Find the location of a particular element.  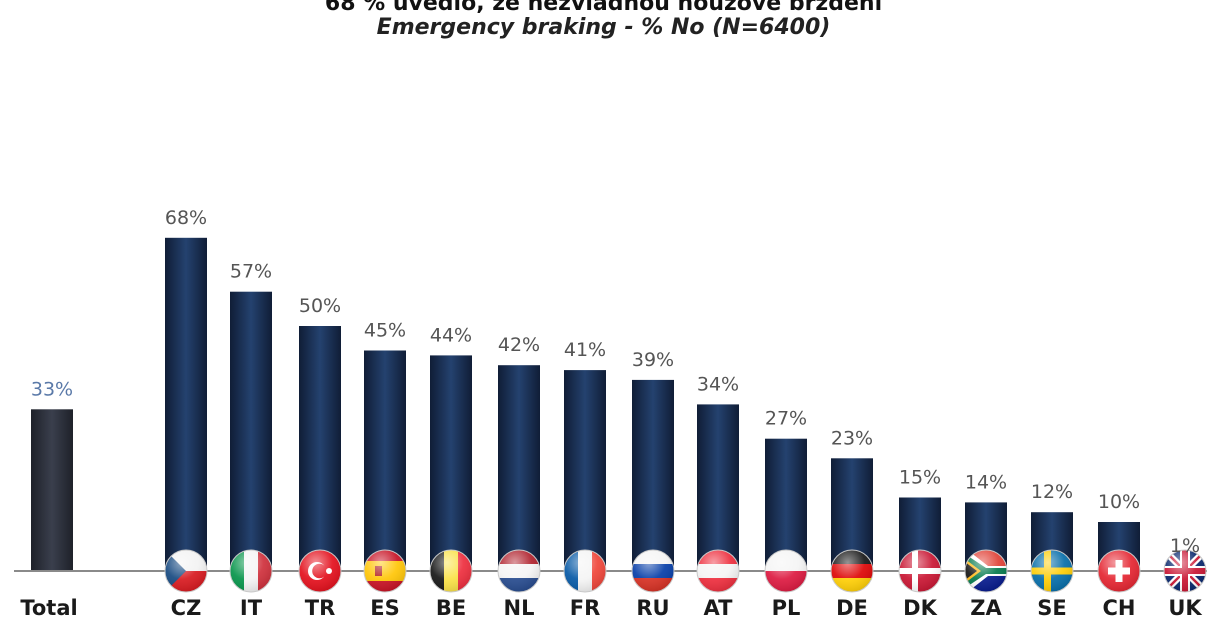

category-label-es: ES is located at coordinates (384, 608).